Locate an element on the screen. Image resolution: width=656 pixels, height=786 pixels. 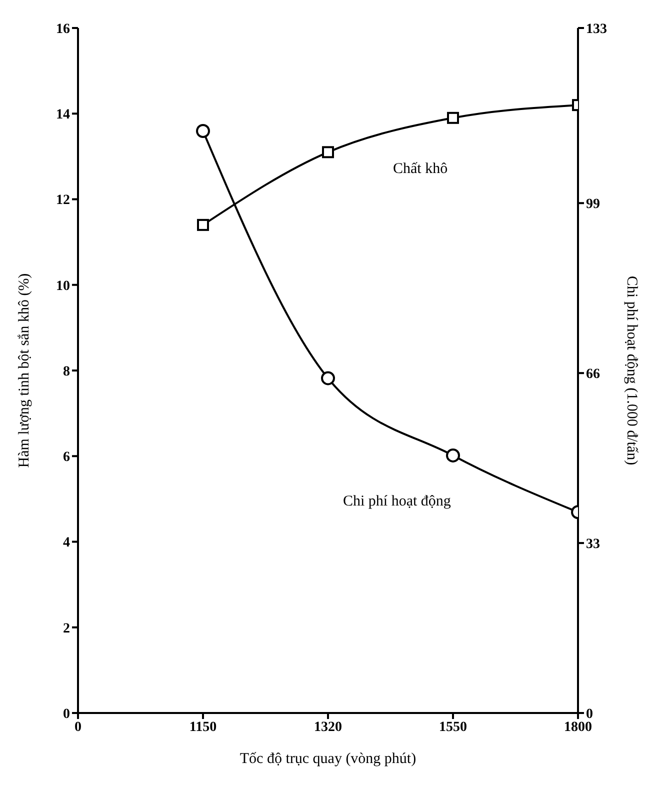
y2-tick-label: 66 is located at coordinates (593, 374).